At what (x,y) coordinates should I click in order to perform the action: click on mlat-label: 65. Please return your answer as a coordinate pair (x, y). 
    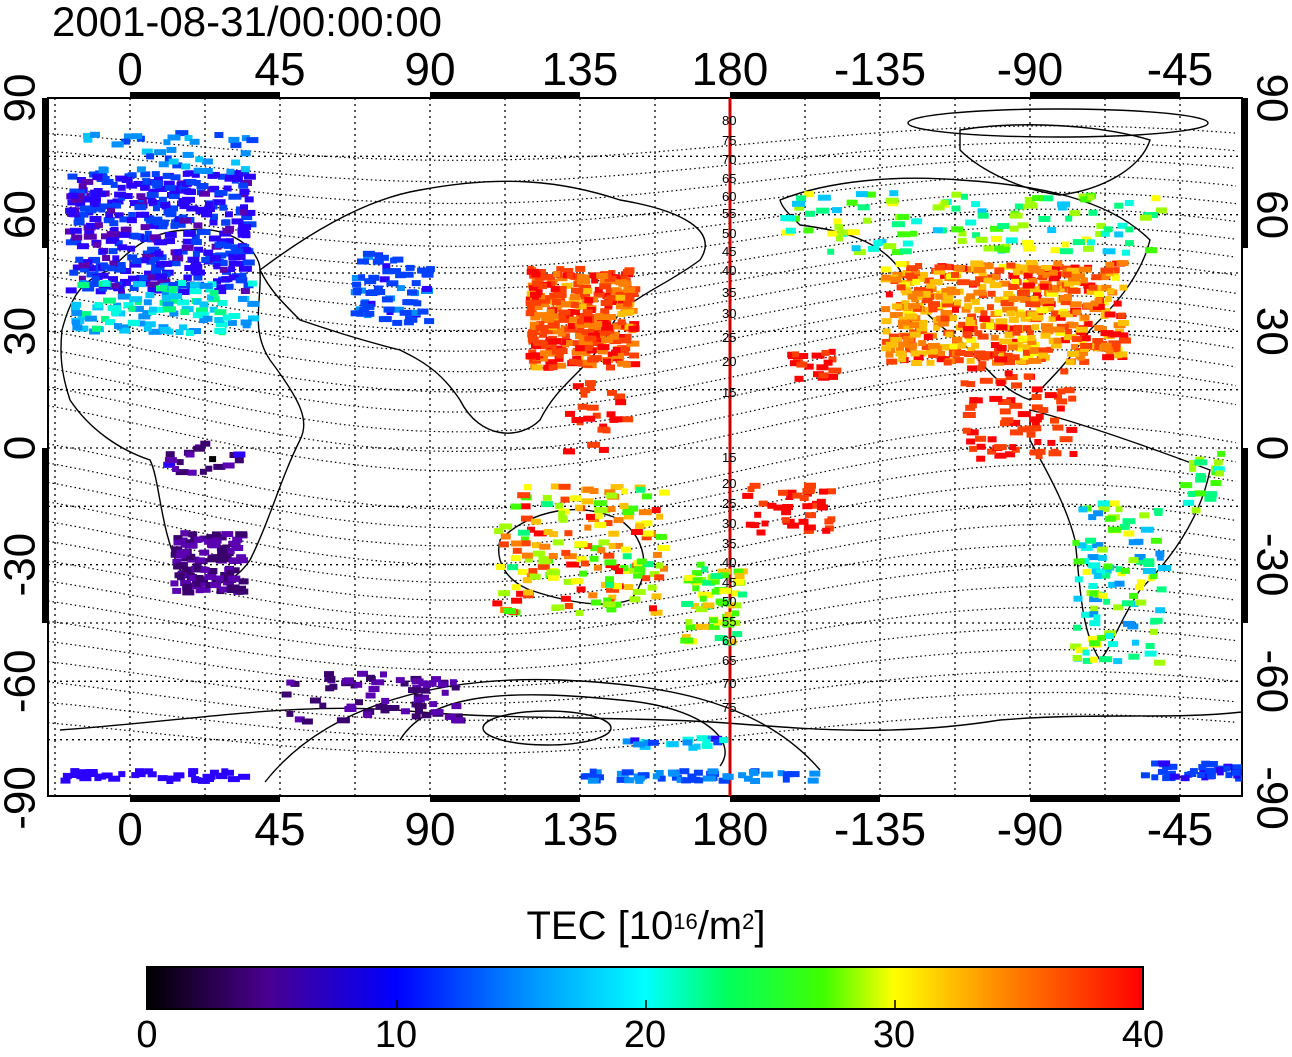
    Looking at the image, I should click on (729, 660).